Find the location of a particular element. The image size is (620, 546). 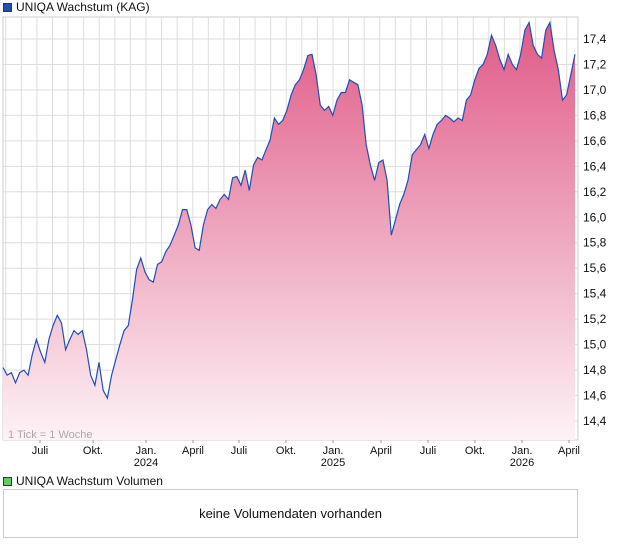

y-tick-label: 15,0 is located at coordinates (595, 345).